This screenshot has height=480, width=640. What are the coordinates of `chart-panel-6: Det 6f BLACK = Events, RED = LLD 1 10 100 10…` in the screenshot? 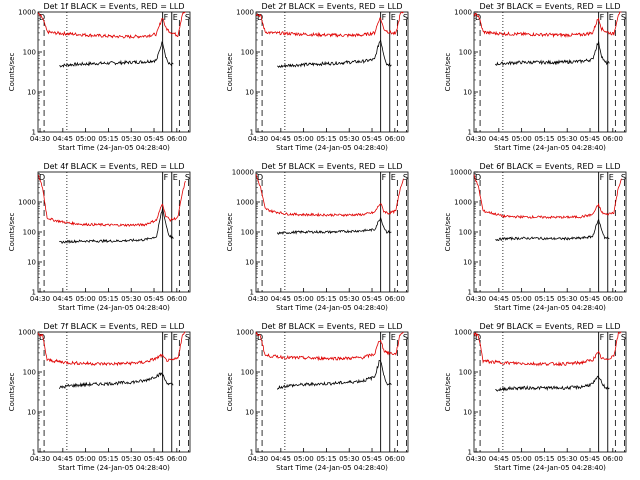 It's located at (535, 237).